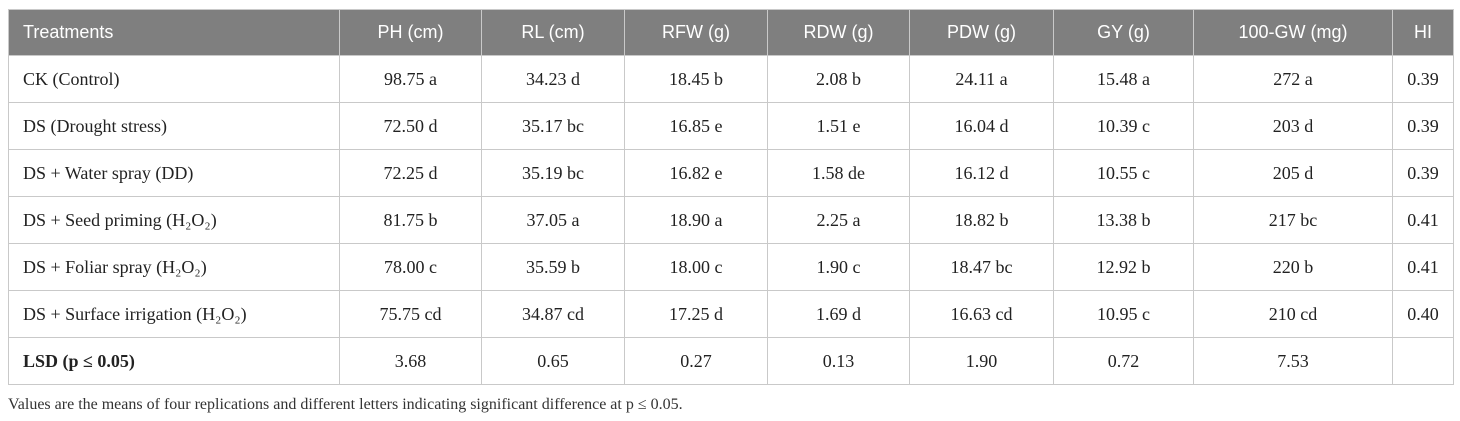 The height and width of the screenshot is (421, 1460). I want to click on value-cell: 7.53, so click(1293, 361).